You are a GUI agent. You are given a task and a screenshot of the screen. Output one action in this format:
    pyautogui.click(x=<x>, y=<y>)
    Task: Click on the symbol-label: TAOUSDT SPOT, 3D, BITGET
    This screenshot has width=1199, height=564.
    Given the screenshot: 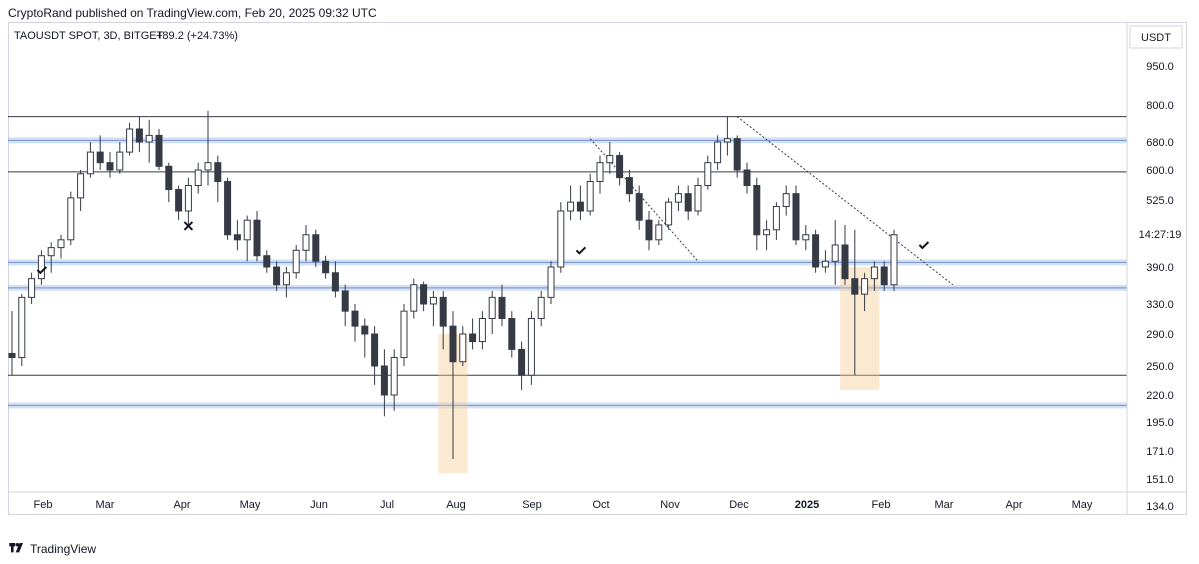 What is the action you would take?
    pyautogui.click(x=89, y=36)
    